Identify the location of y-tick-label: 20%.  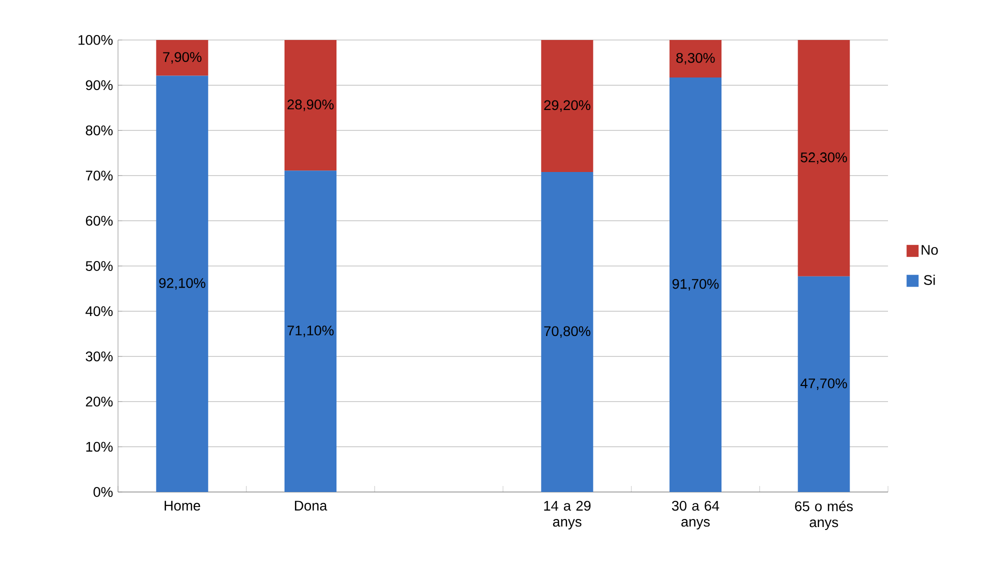
(99, 401).